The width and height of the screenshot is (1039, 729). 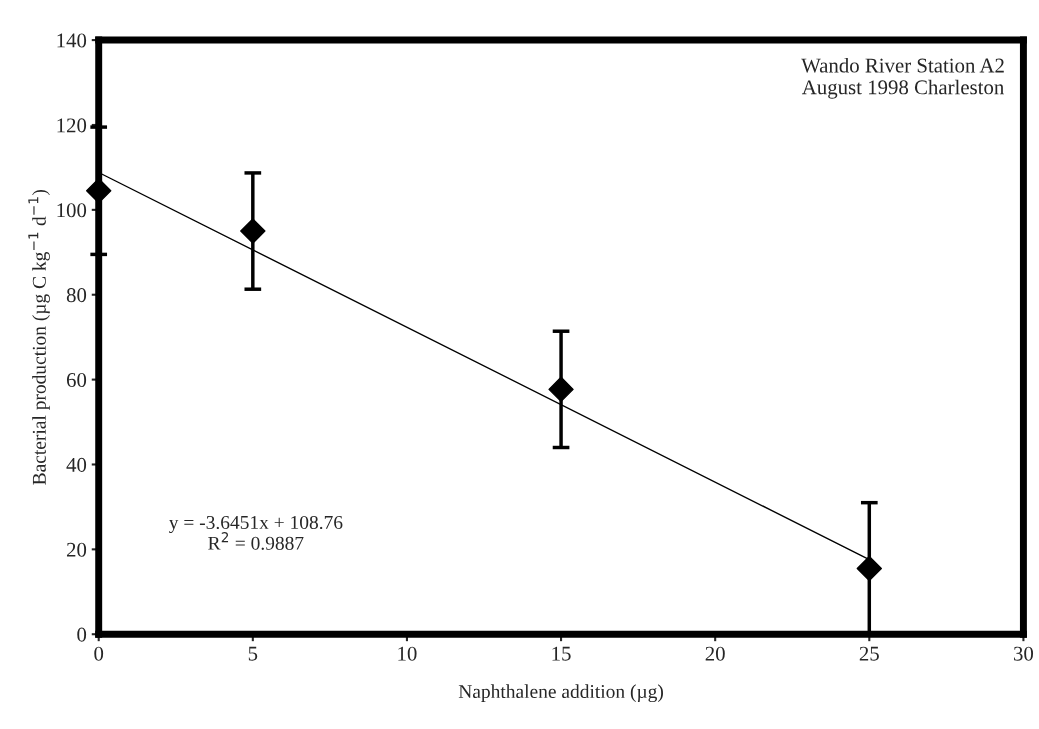 I want to click on x-tick-label: 5, so click(x=253, y=653).